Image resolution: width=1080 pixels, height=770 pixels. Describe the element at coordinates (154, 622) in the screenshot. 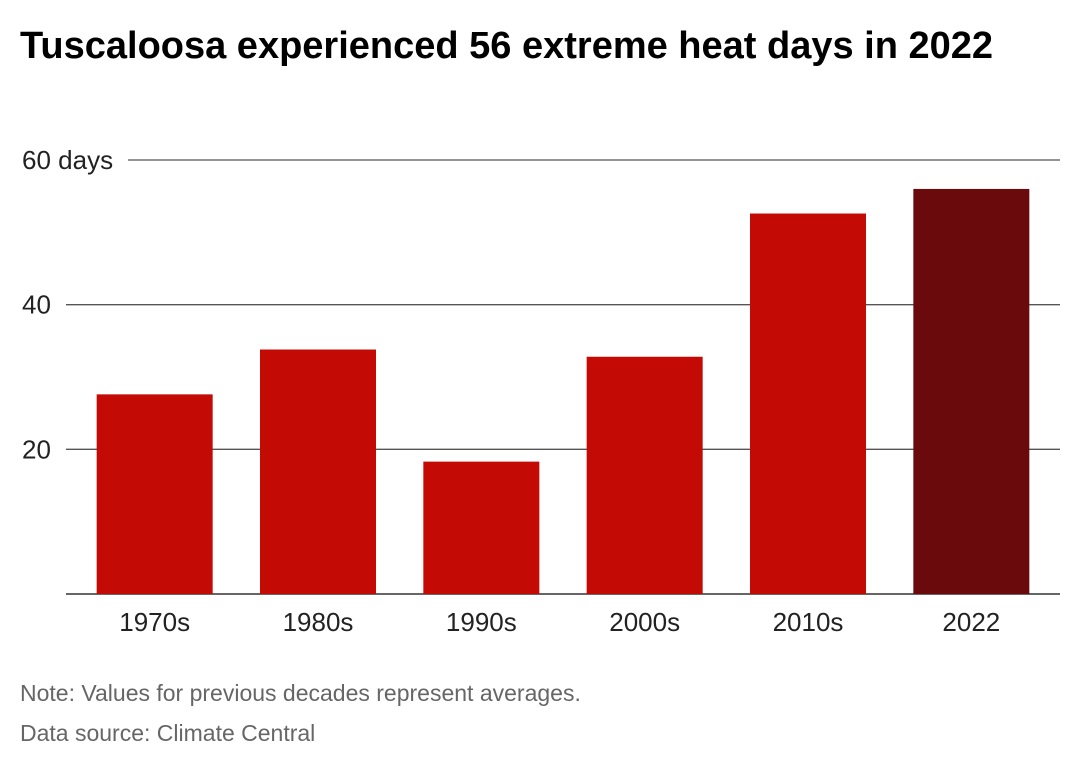

I see `x-tick-label: 1970s` at that location.